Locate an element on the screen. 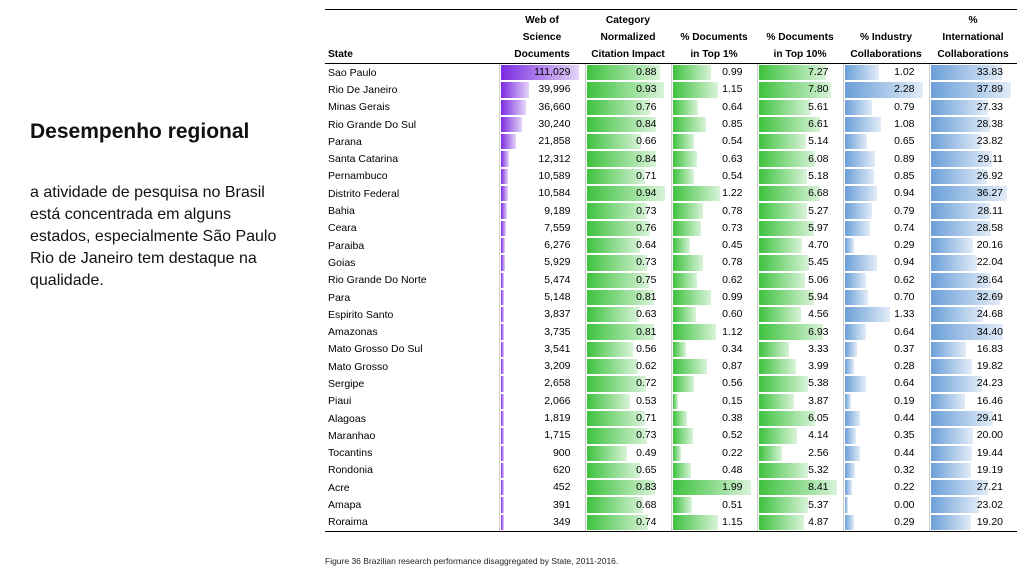 The image size is (1024, 576). cell-top10: 5.32 is located at coordinates (799, 470).